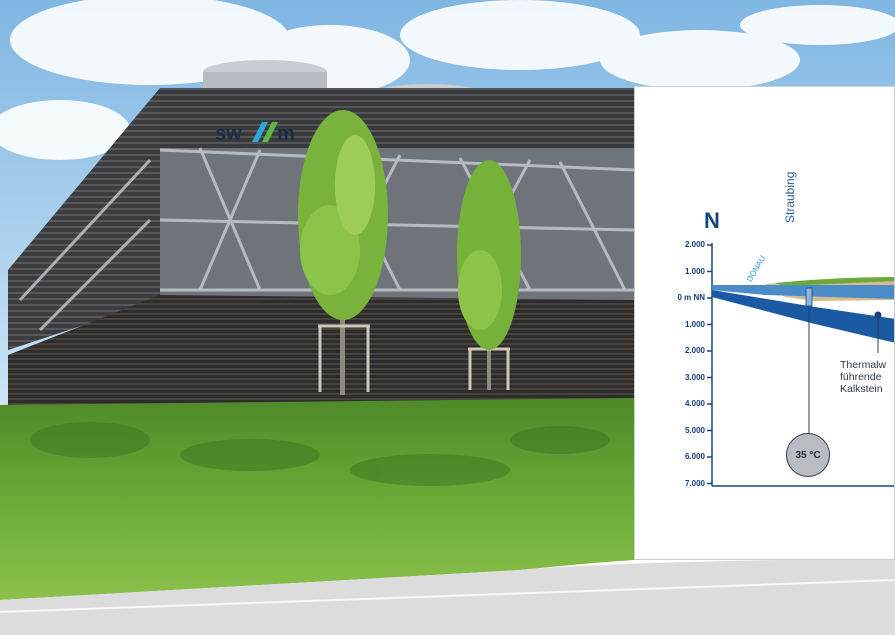 Image resolution: width=895 pixels, height=635 pixels. What do you see at coordinates (694, 430) in the screenshot?
I see `depth-tick-label: 5.000` at bounding box center [694, 430].